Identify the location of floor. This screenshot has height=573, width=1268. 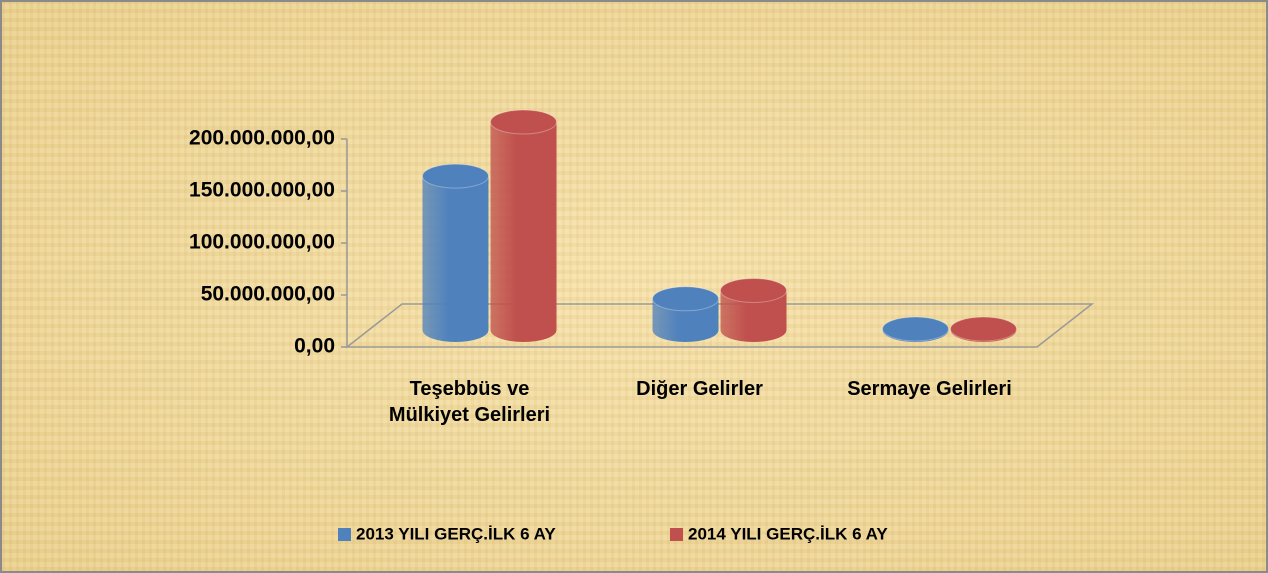
(719, 325).